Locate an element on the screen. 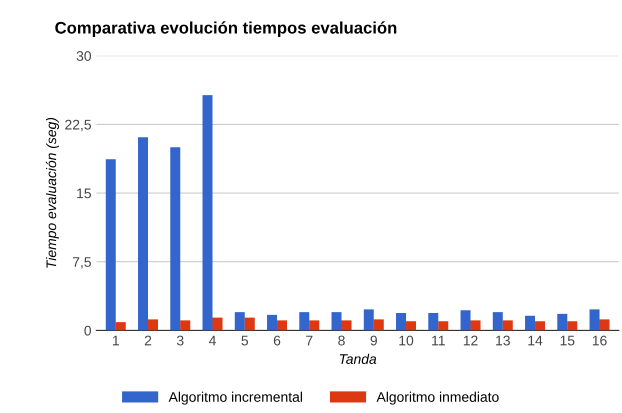  x-tick-label: 3 is located at coordinates (180, 341).